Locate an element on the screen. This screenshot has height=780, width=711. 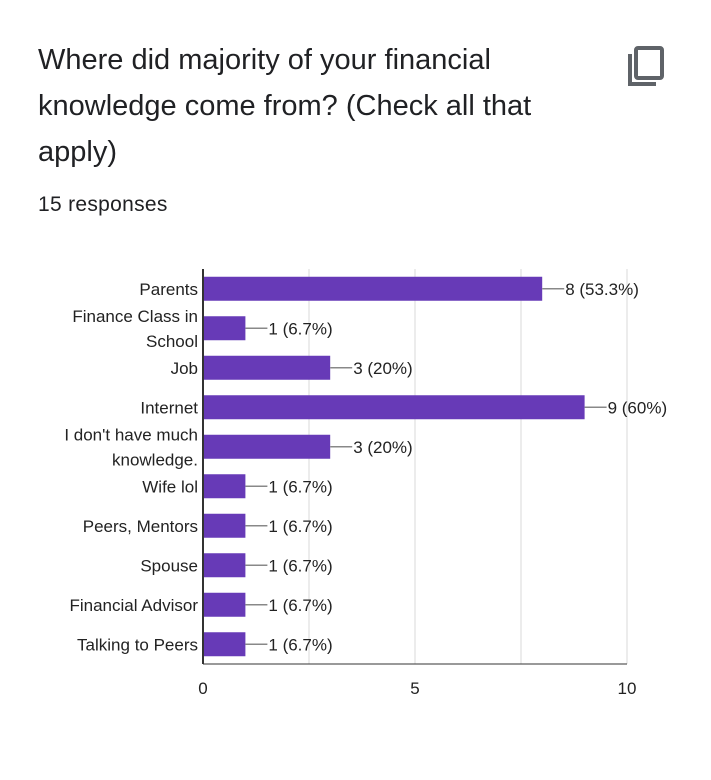
category-label: Parents is located at coordinates (168, 289).